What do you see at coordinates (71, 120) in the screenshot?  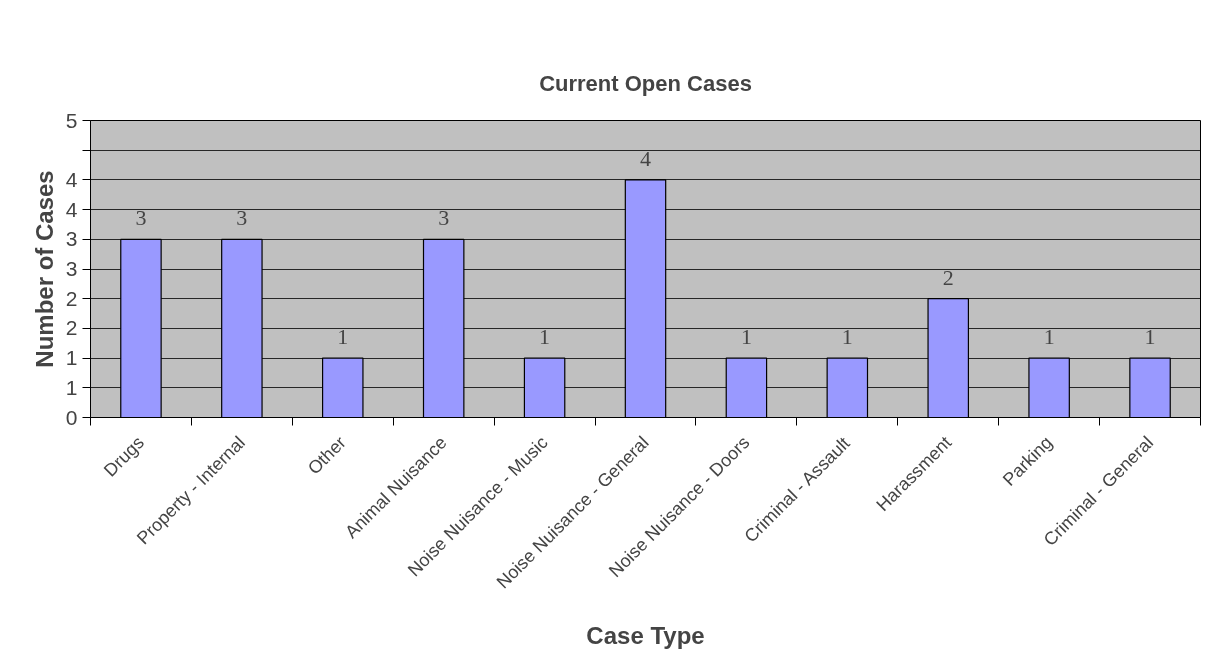 I see `y-tick-label: 5` at bounding box center [71, 120].